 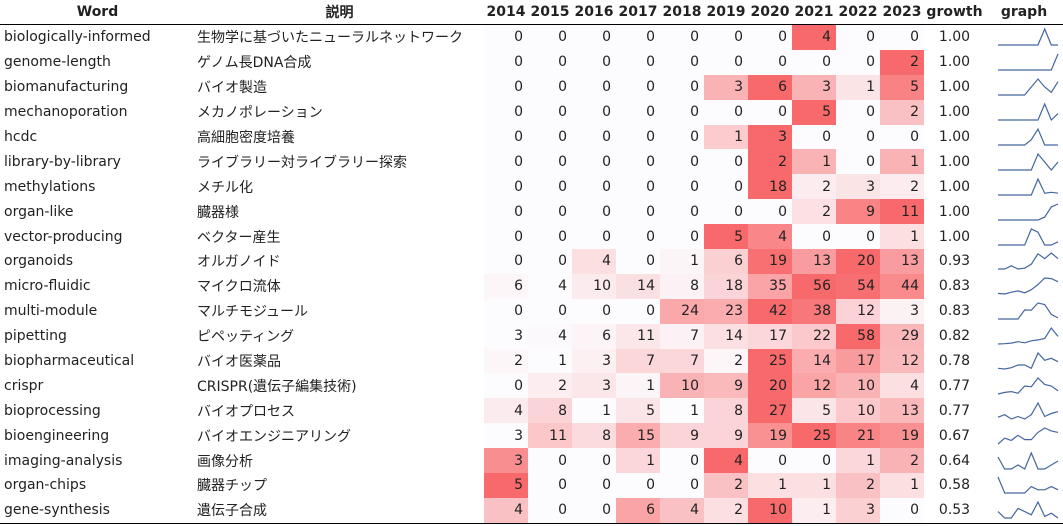 What do you see at coordinates (726, 286) in the screenshot?
I see `count-cell-2019: 18` at bounding box center [726, 286].